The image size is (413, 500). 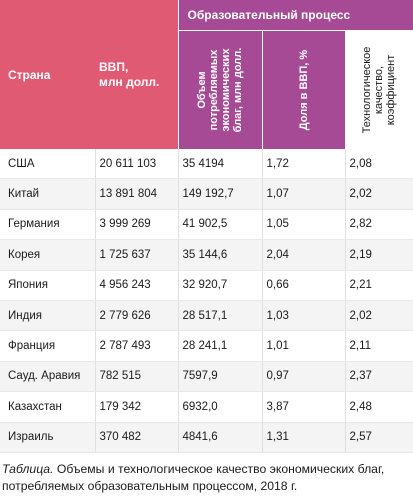 I want to click on table-row: Корея 1 725 637 35 144,6 2,04 2,19, so click(x=206, y=255).